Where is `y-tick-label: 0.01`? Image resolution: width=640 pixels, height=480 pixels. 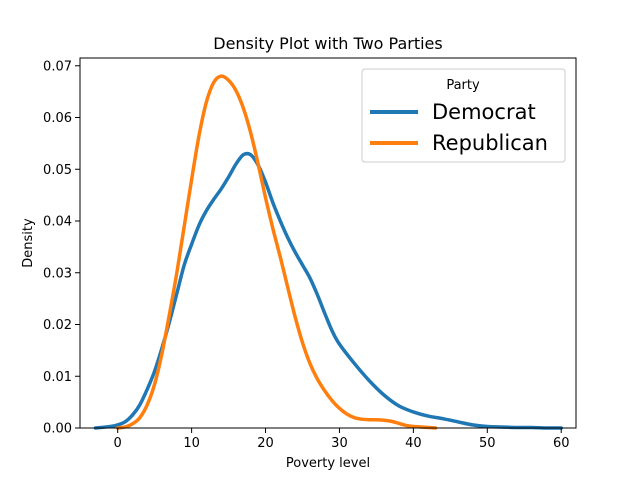 y-tick-label: 0.01 is located at coordinates (57, 377).